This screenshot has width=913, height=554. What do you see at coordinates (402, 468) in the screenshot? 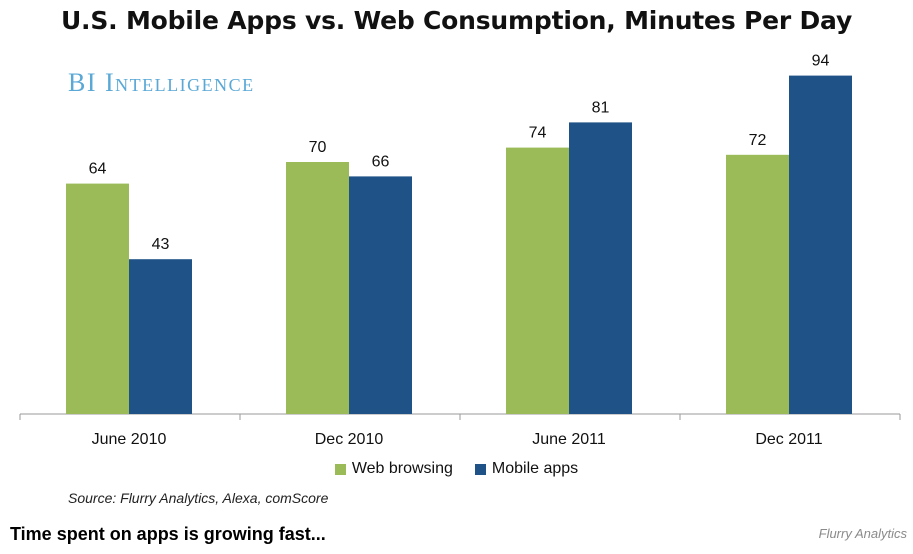
I see `legend-label-web-browsing: Web browsing` at bounding box center [402, 468].